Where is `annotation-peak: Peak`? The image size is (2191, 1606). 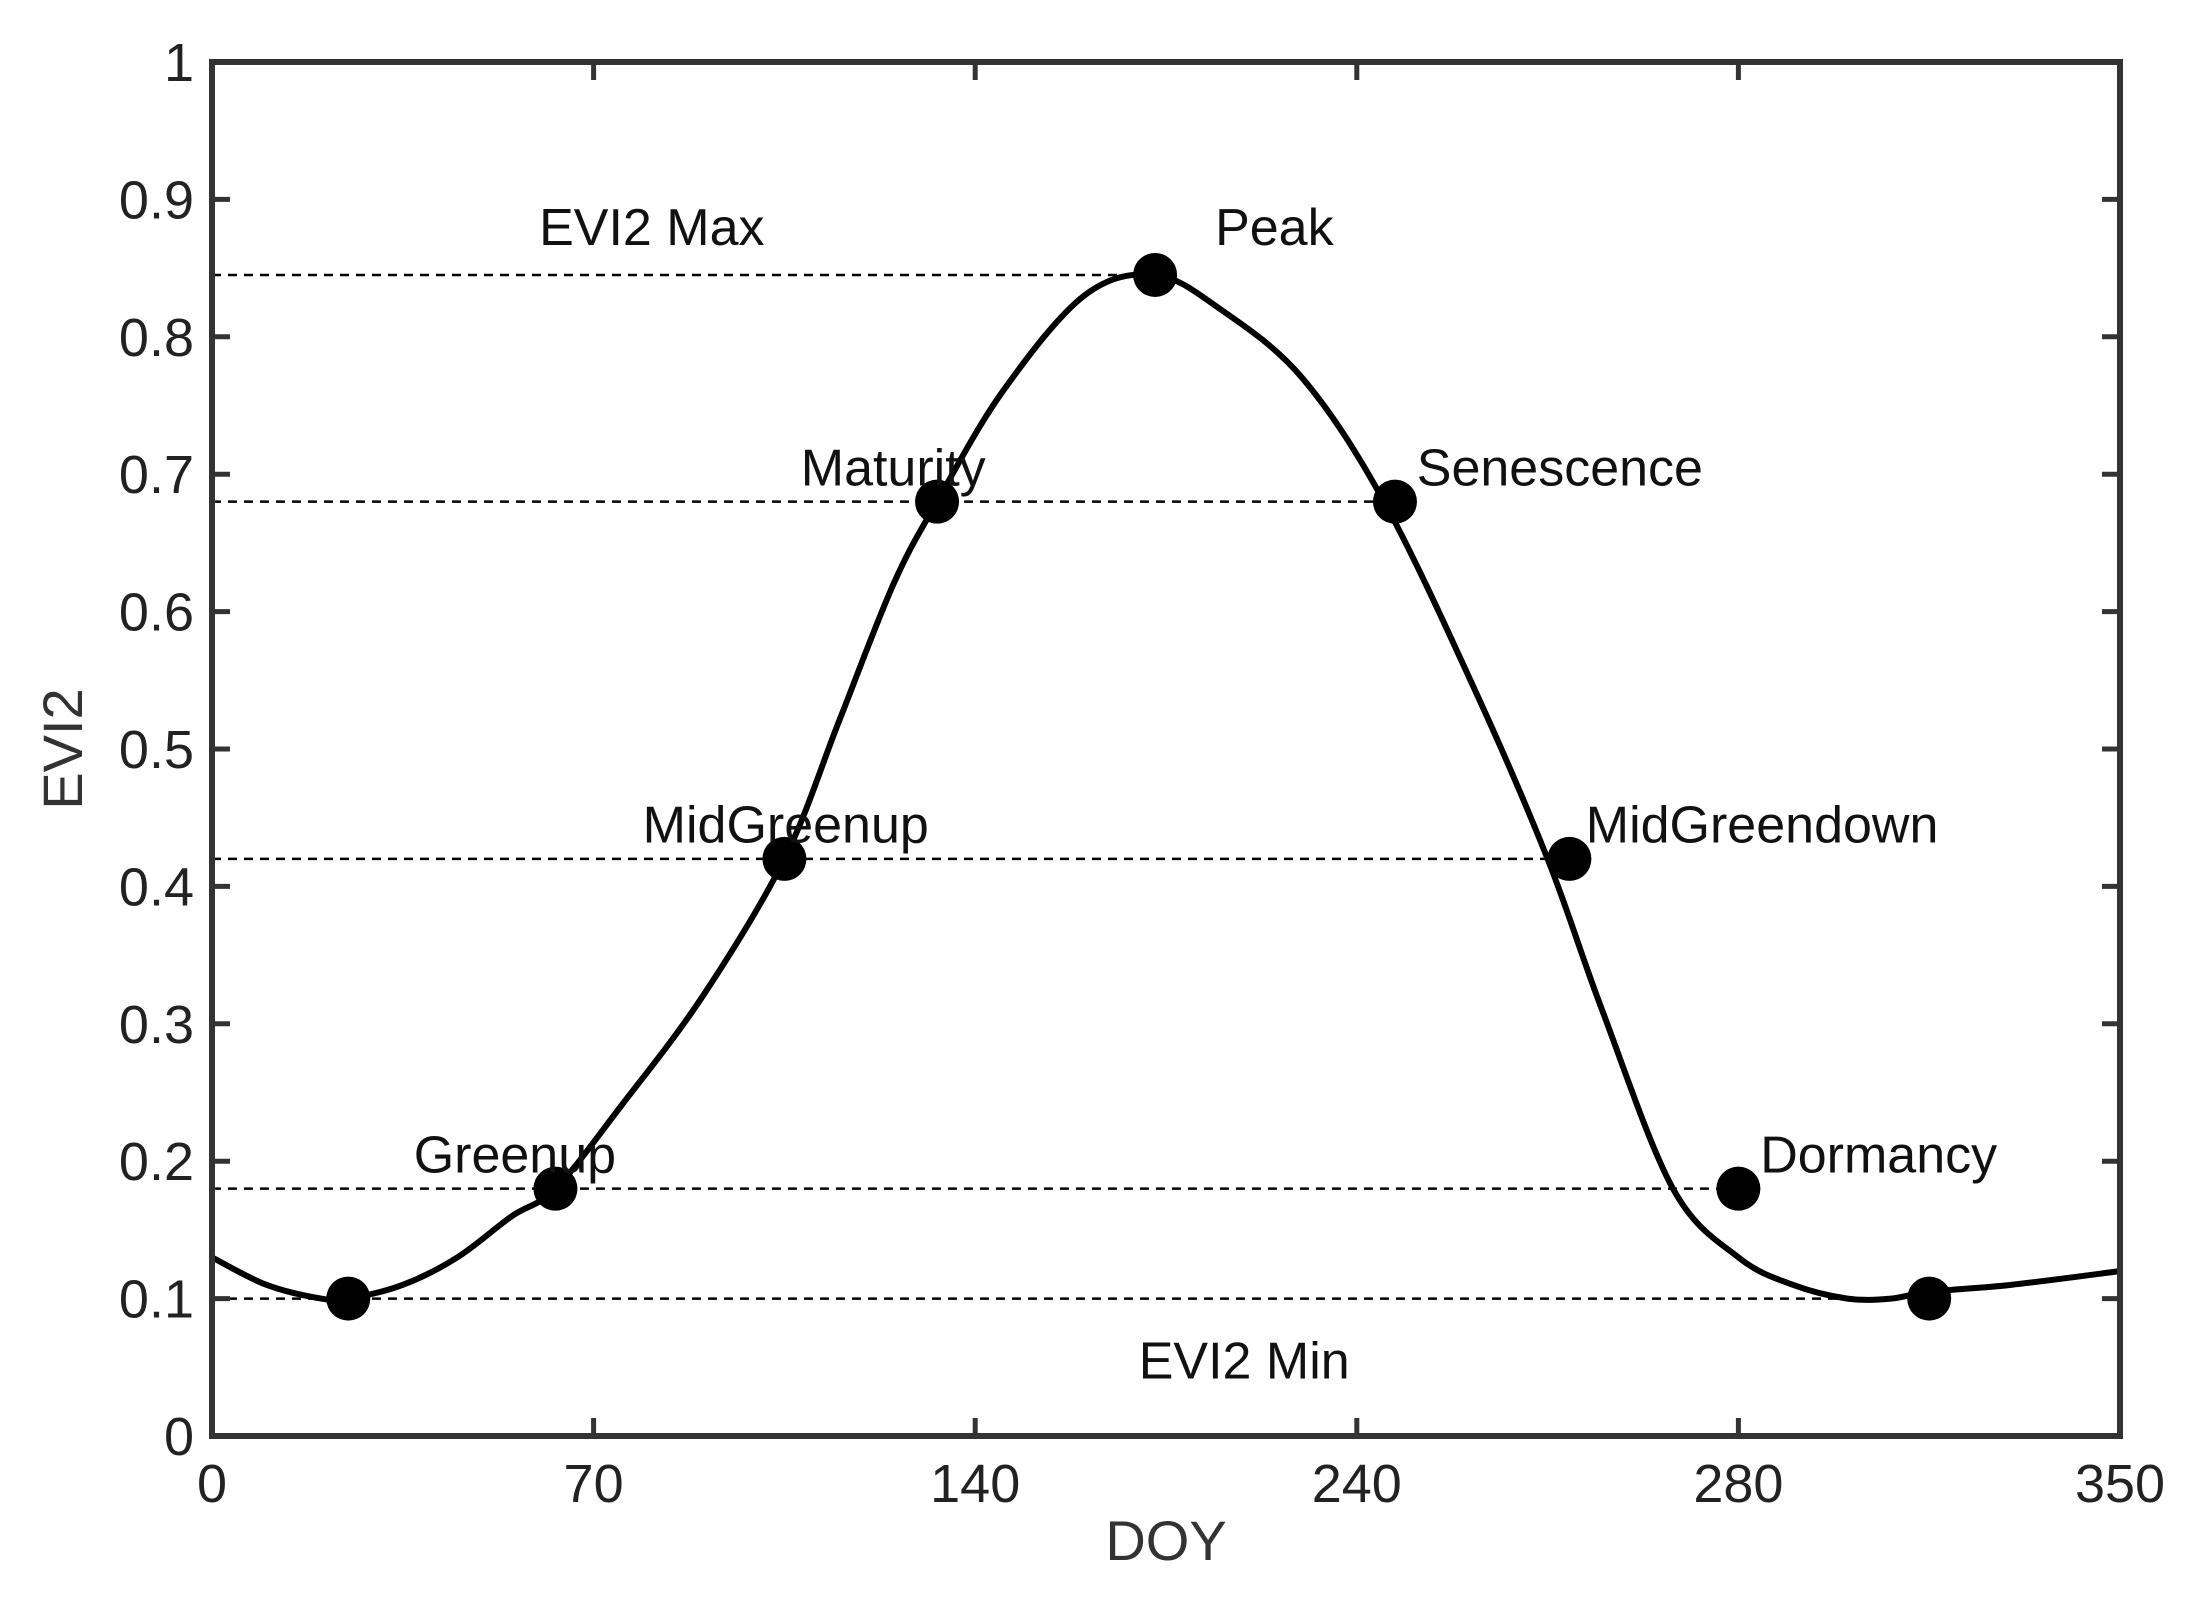
annotation-peak: Peak is located at coordinates (1275, 228).